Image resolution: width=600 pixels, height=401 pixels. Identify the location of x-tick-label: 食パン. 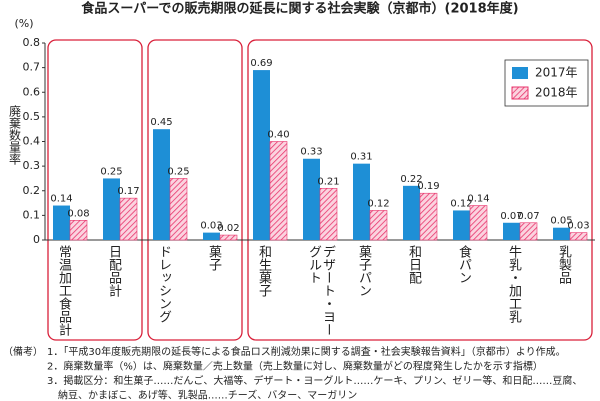
(463, 264).